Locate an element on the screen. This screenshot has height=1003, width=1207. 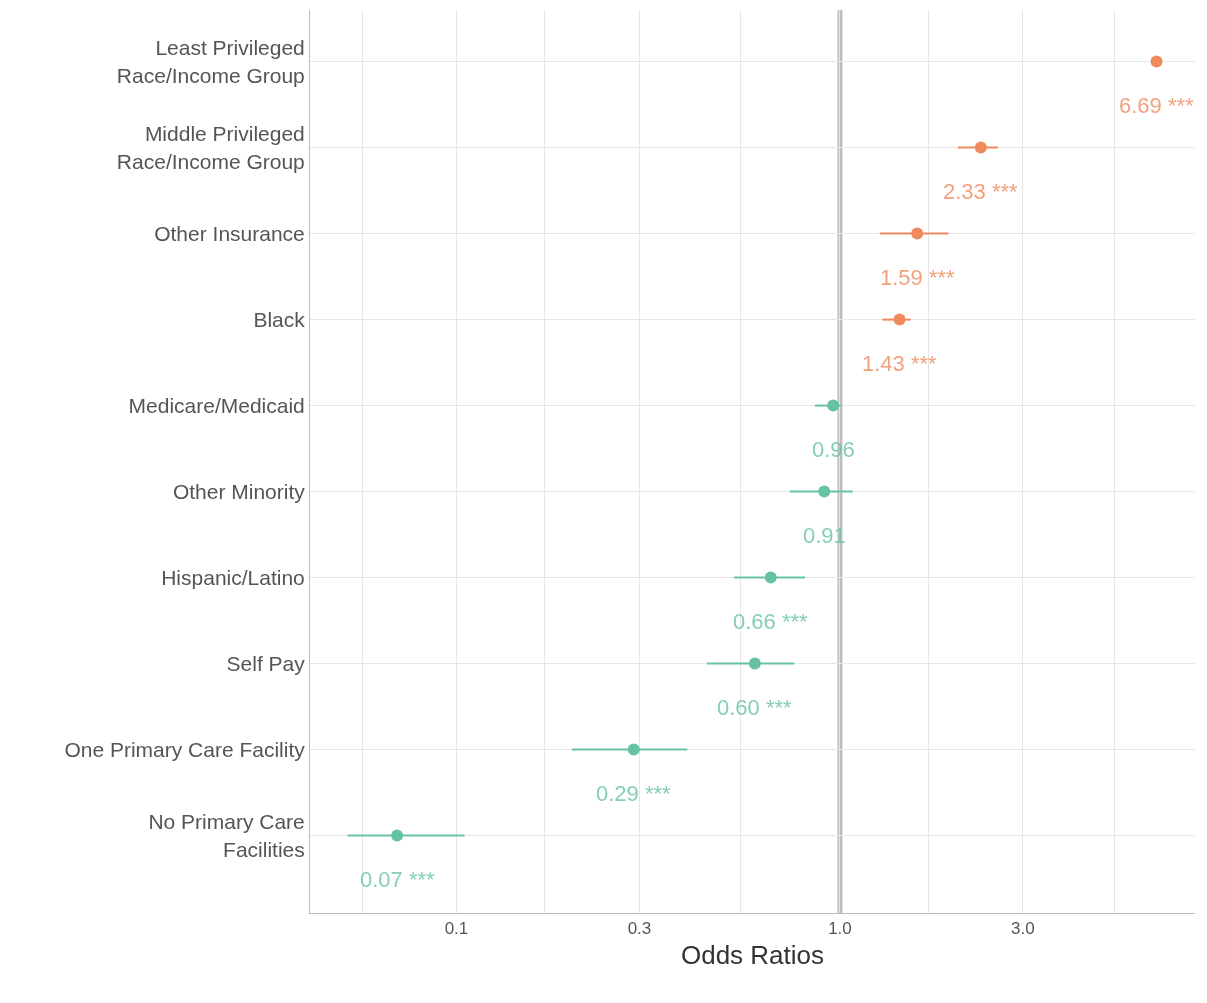
data-label: 2.33 *** is located at coordinates (981, 191).